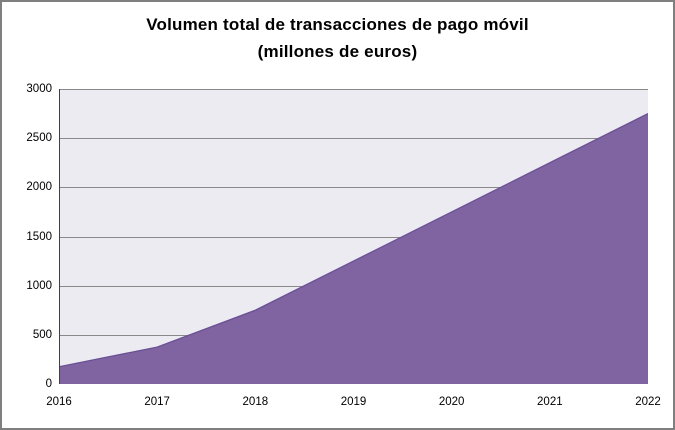  I want to click on y-axis-tick-label: 3000, so click(39, 89).